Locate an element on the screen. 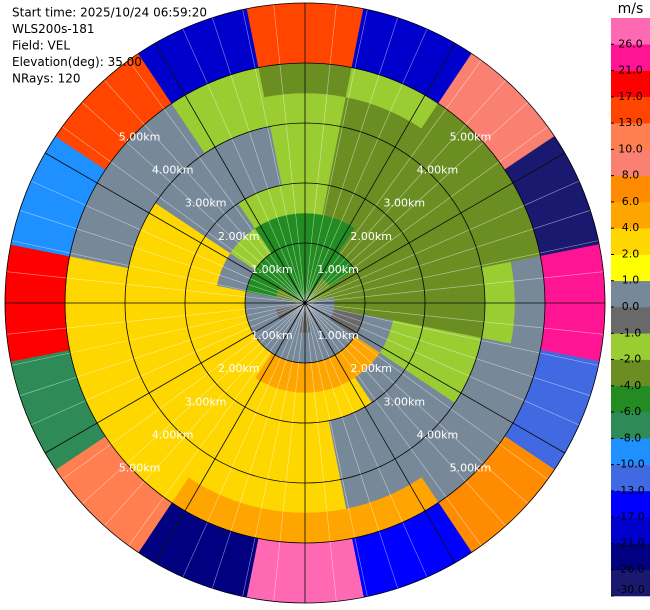 This screenshot has width=650, height=610. colorbar-tick-label: -21.0 is located at coordinates (630, 542).